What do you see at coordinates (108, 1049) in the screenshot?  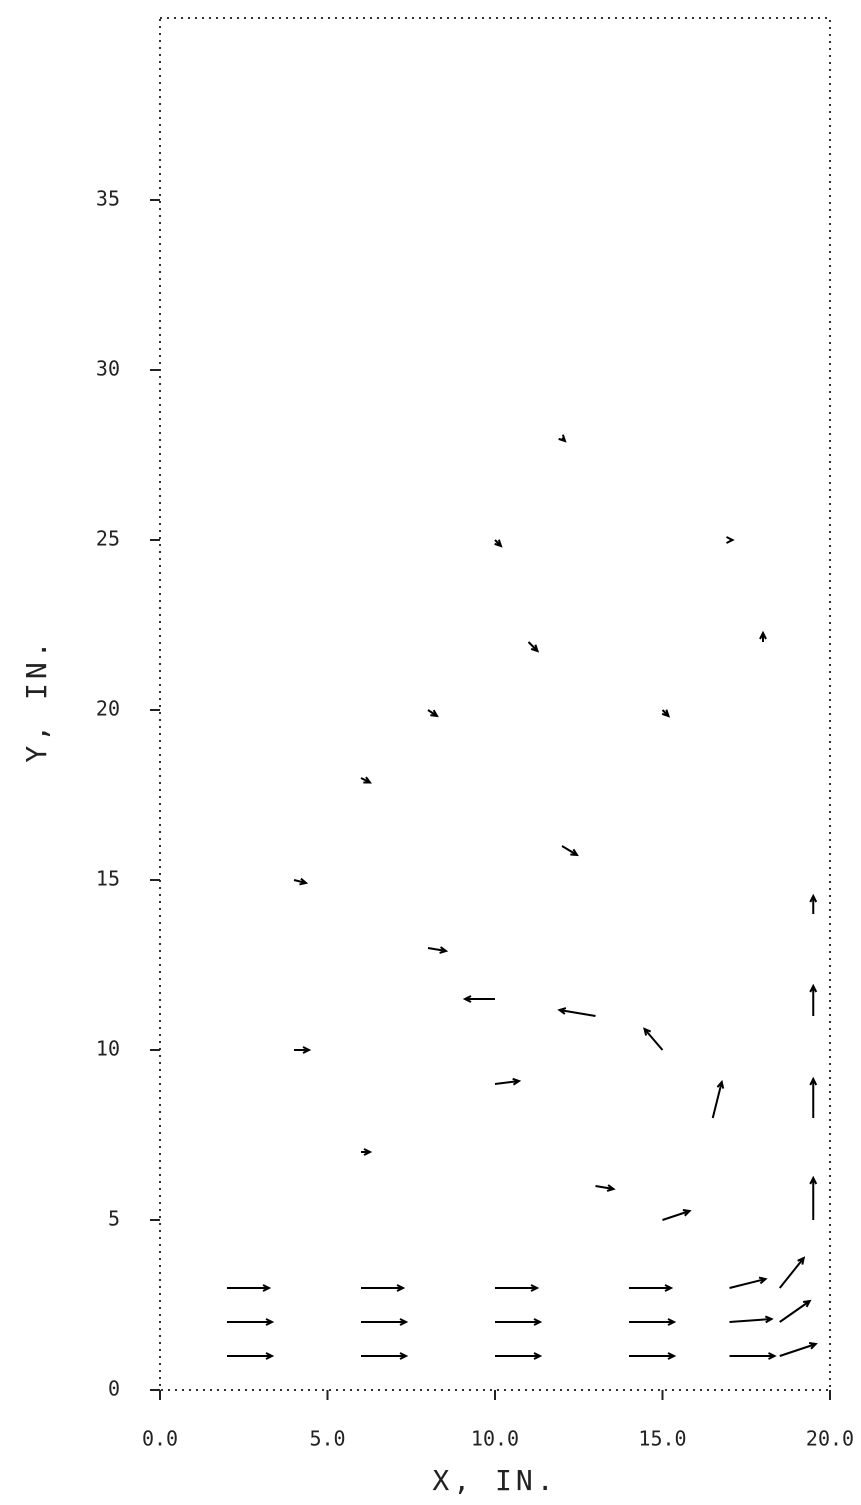 I see `y-tick-label: 10` at bounding box center [108, 1049].